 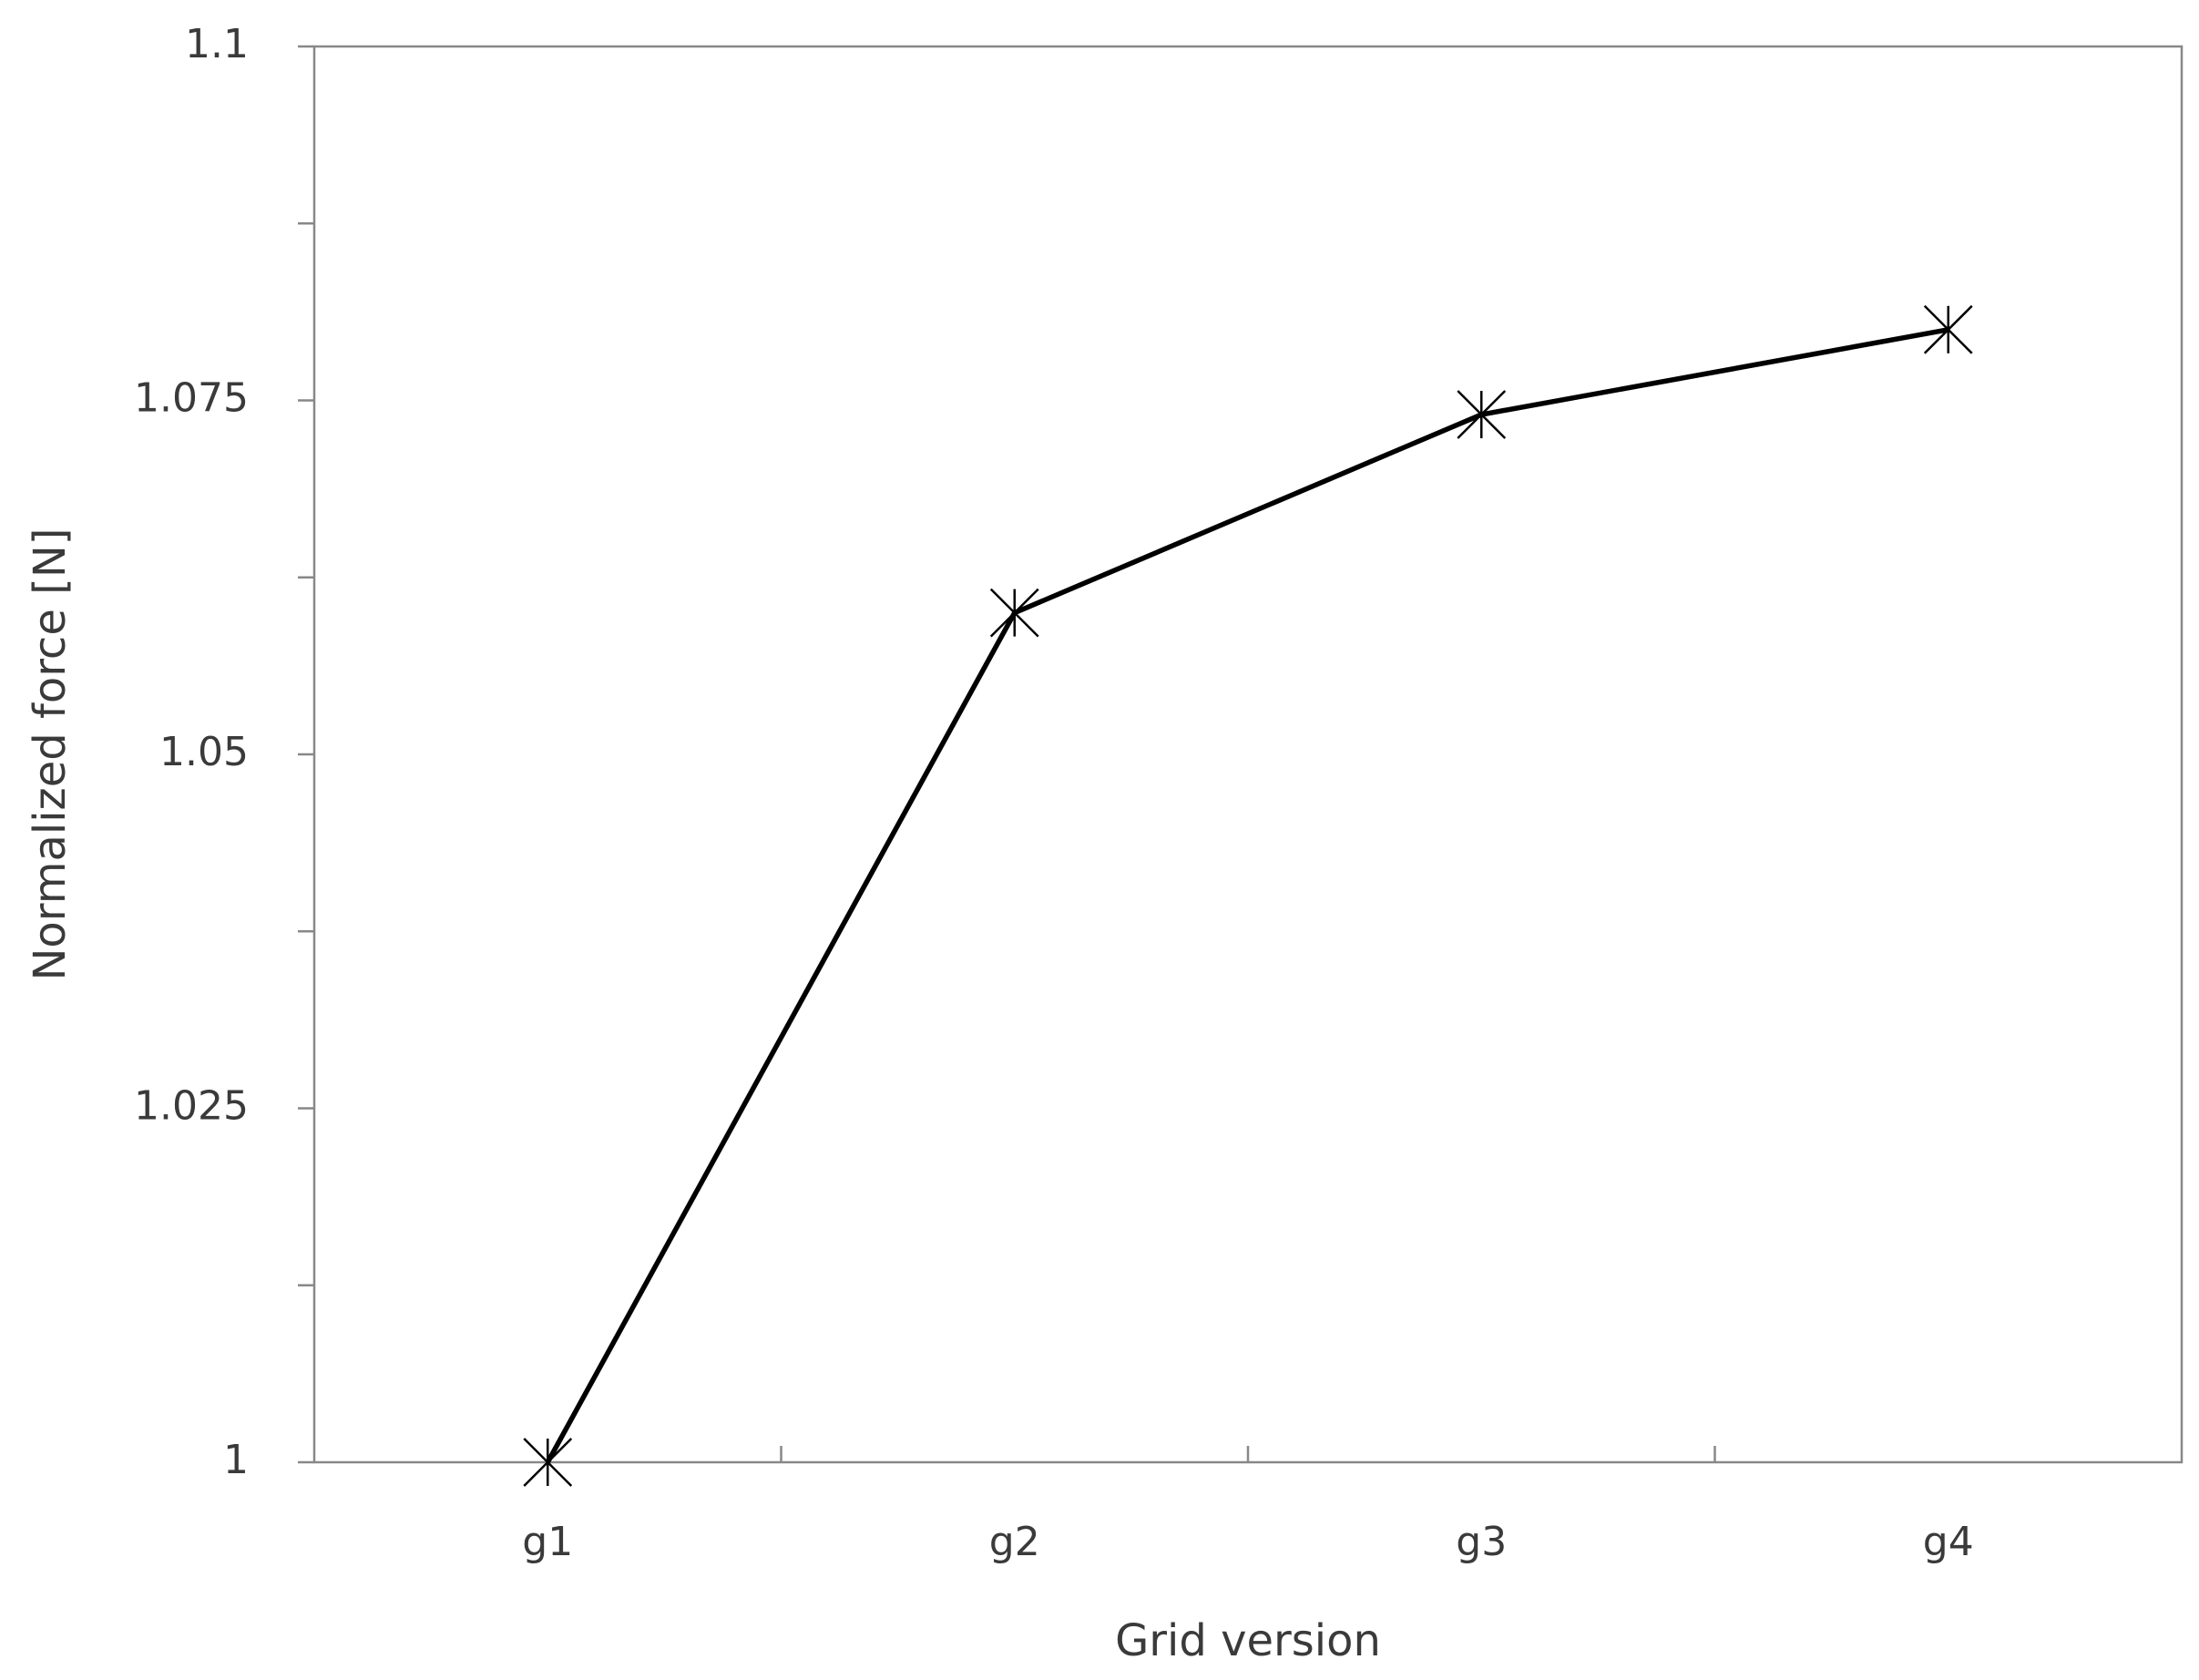 What do you see at coordinates (236, 1460) in the screenshot?
I see `y-tick-label: 1` at bounding box center [236, 1460].